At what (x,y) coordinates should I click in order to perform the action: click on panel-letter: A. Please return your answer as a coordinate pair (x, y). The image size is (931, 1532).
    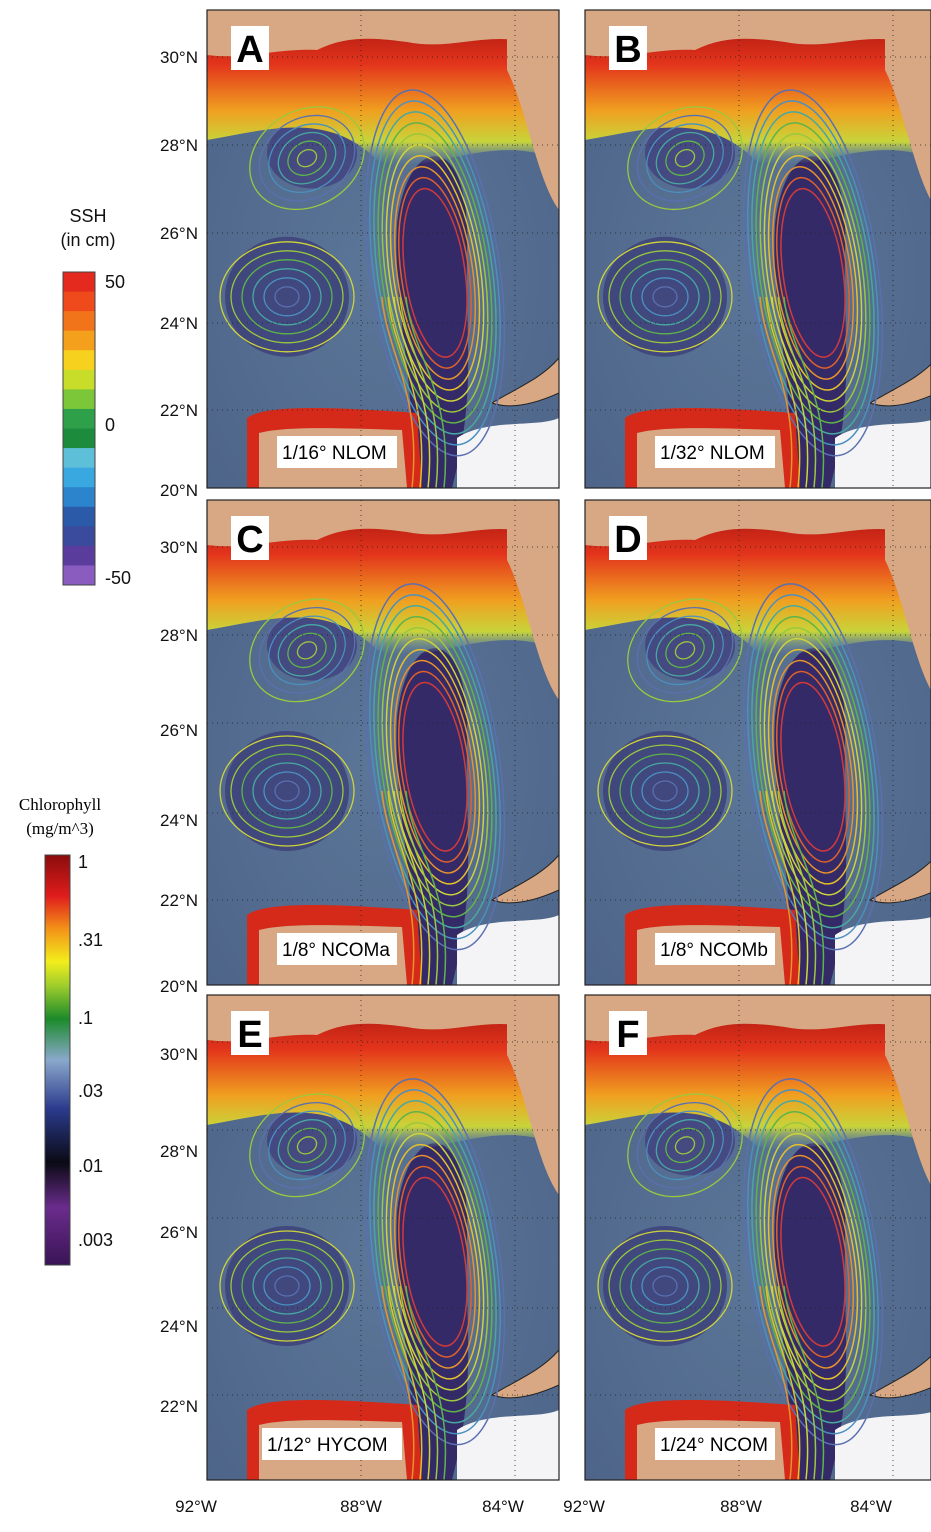
    Looking at the image, I should click on (249, 50).